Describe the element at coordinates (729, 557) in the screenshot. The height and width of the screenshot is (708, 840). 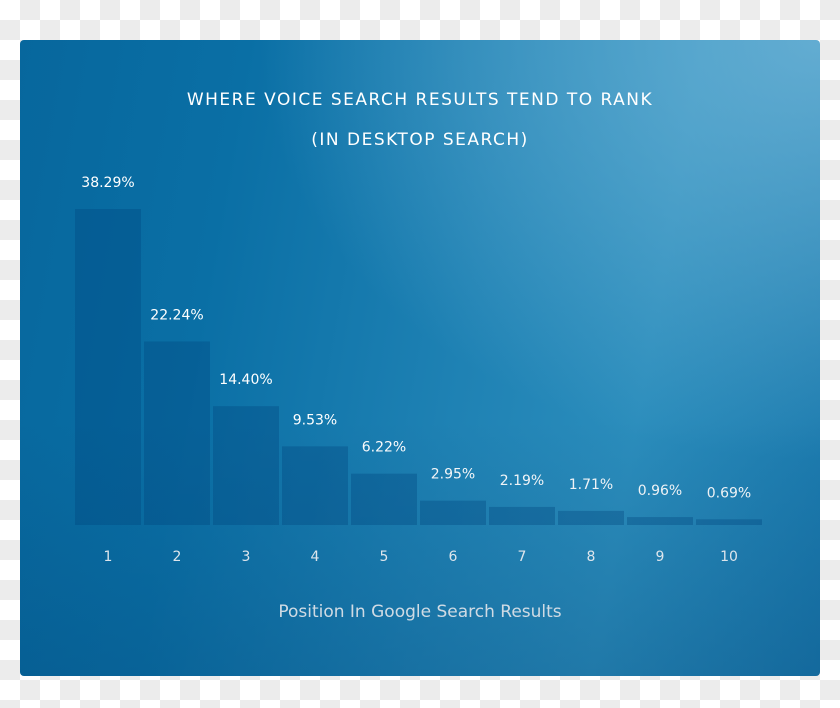
I see `x-tick-label: 10` at that location.